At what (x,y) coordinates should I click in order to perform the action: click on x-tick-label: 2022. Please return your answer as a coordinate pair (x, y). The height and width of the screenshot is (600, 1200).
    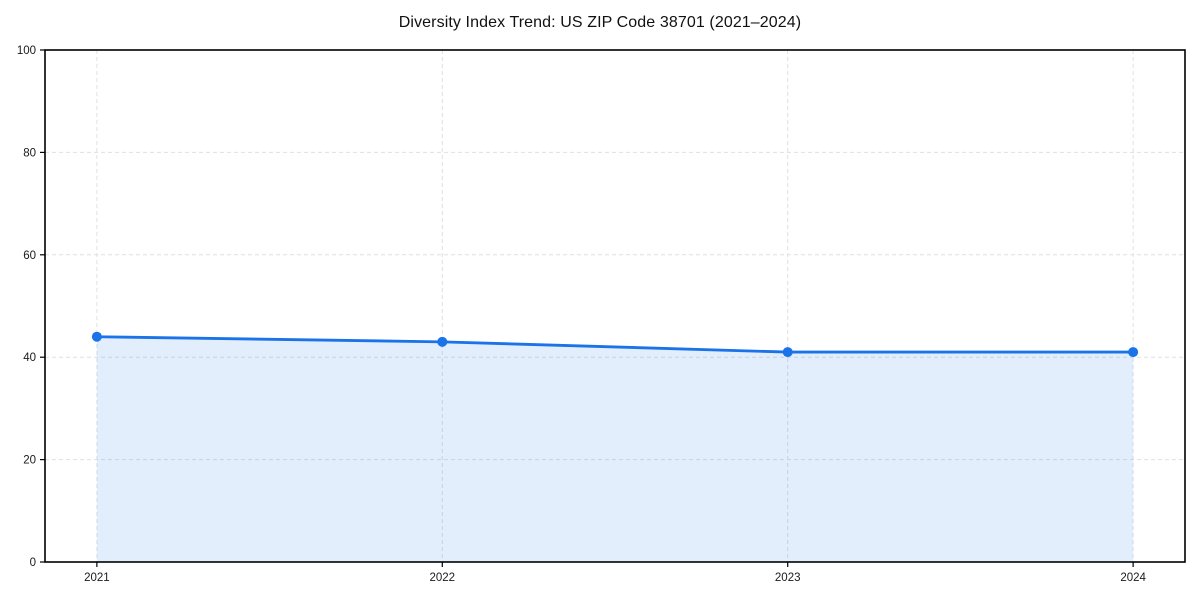
    Looking at the image, I should click on (442, 578).